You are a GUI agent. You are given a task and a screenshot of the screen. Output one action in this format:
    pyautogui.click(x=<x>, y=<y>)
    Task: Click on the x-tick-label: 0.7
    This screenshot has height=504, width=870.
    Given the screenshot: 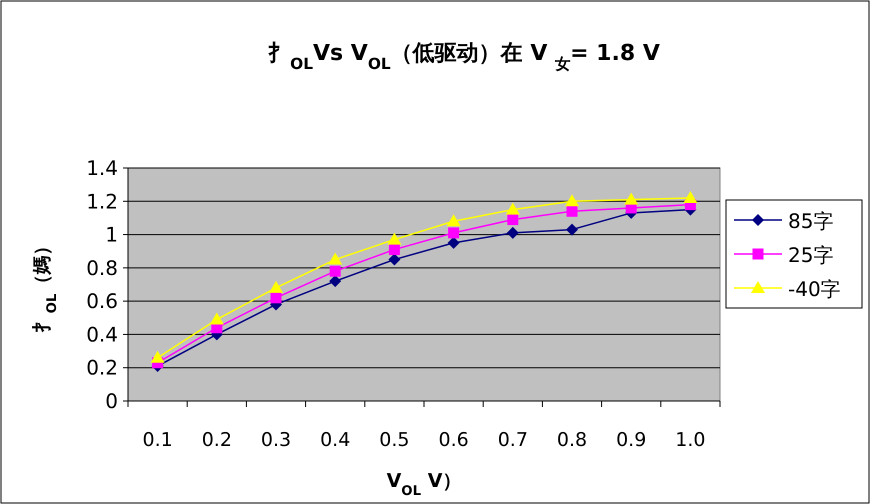 What is the action you would take?
    pyautogui.click(x=513, y=440)
    